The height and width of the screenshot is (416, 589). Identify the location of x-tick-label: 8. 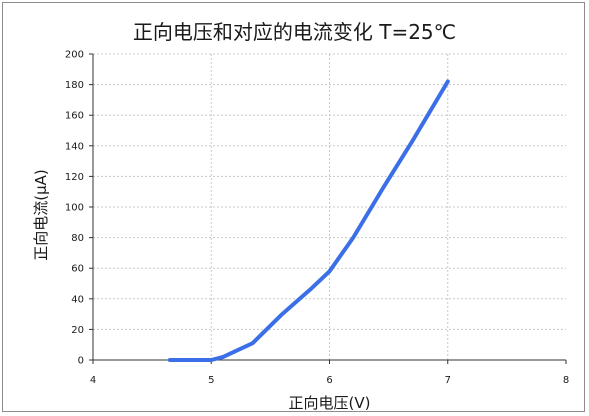
(566, 380).